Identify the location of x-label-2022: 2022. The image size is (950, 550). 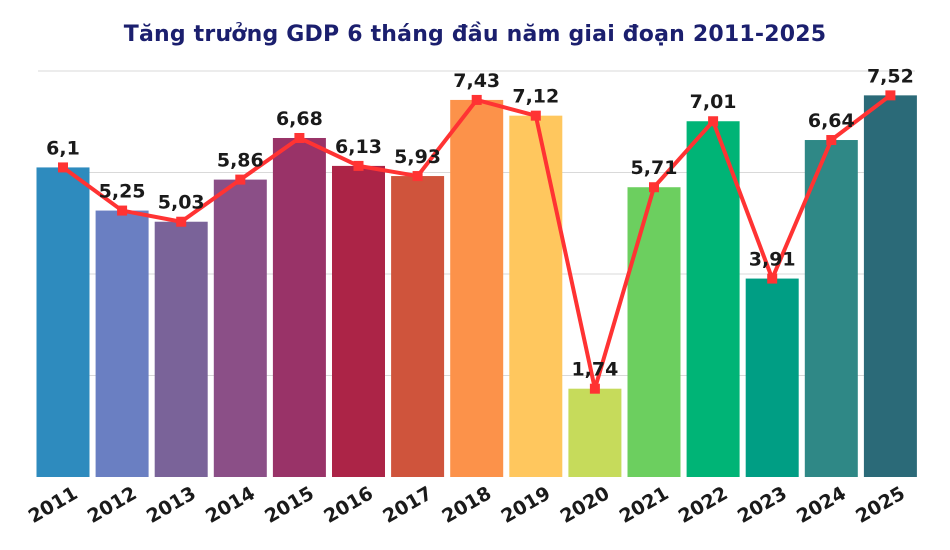
(703, 504).